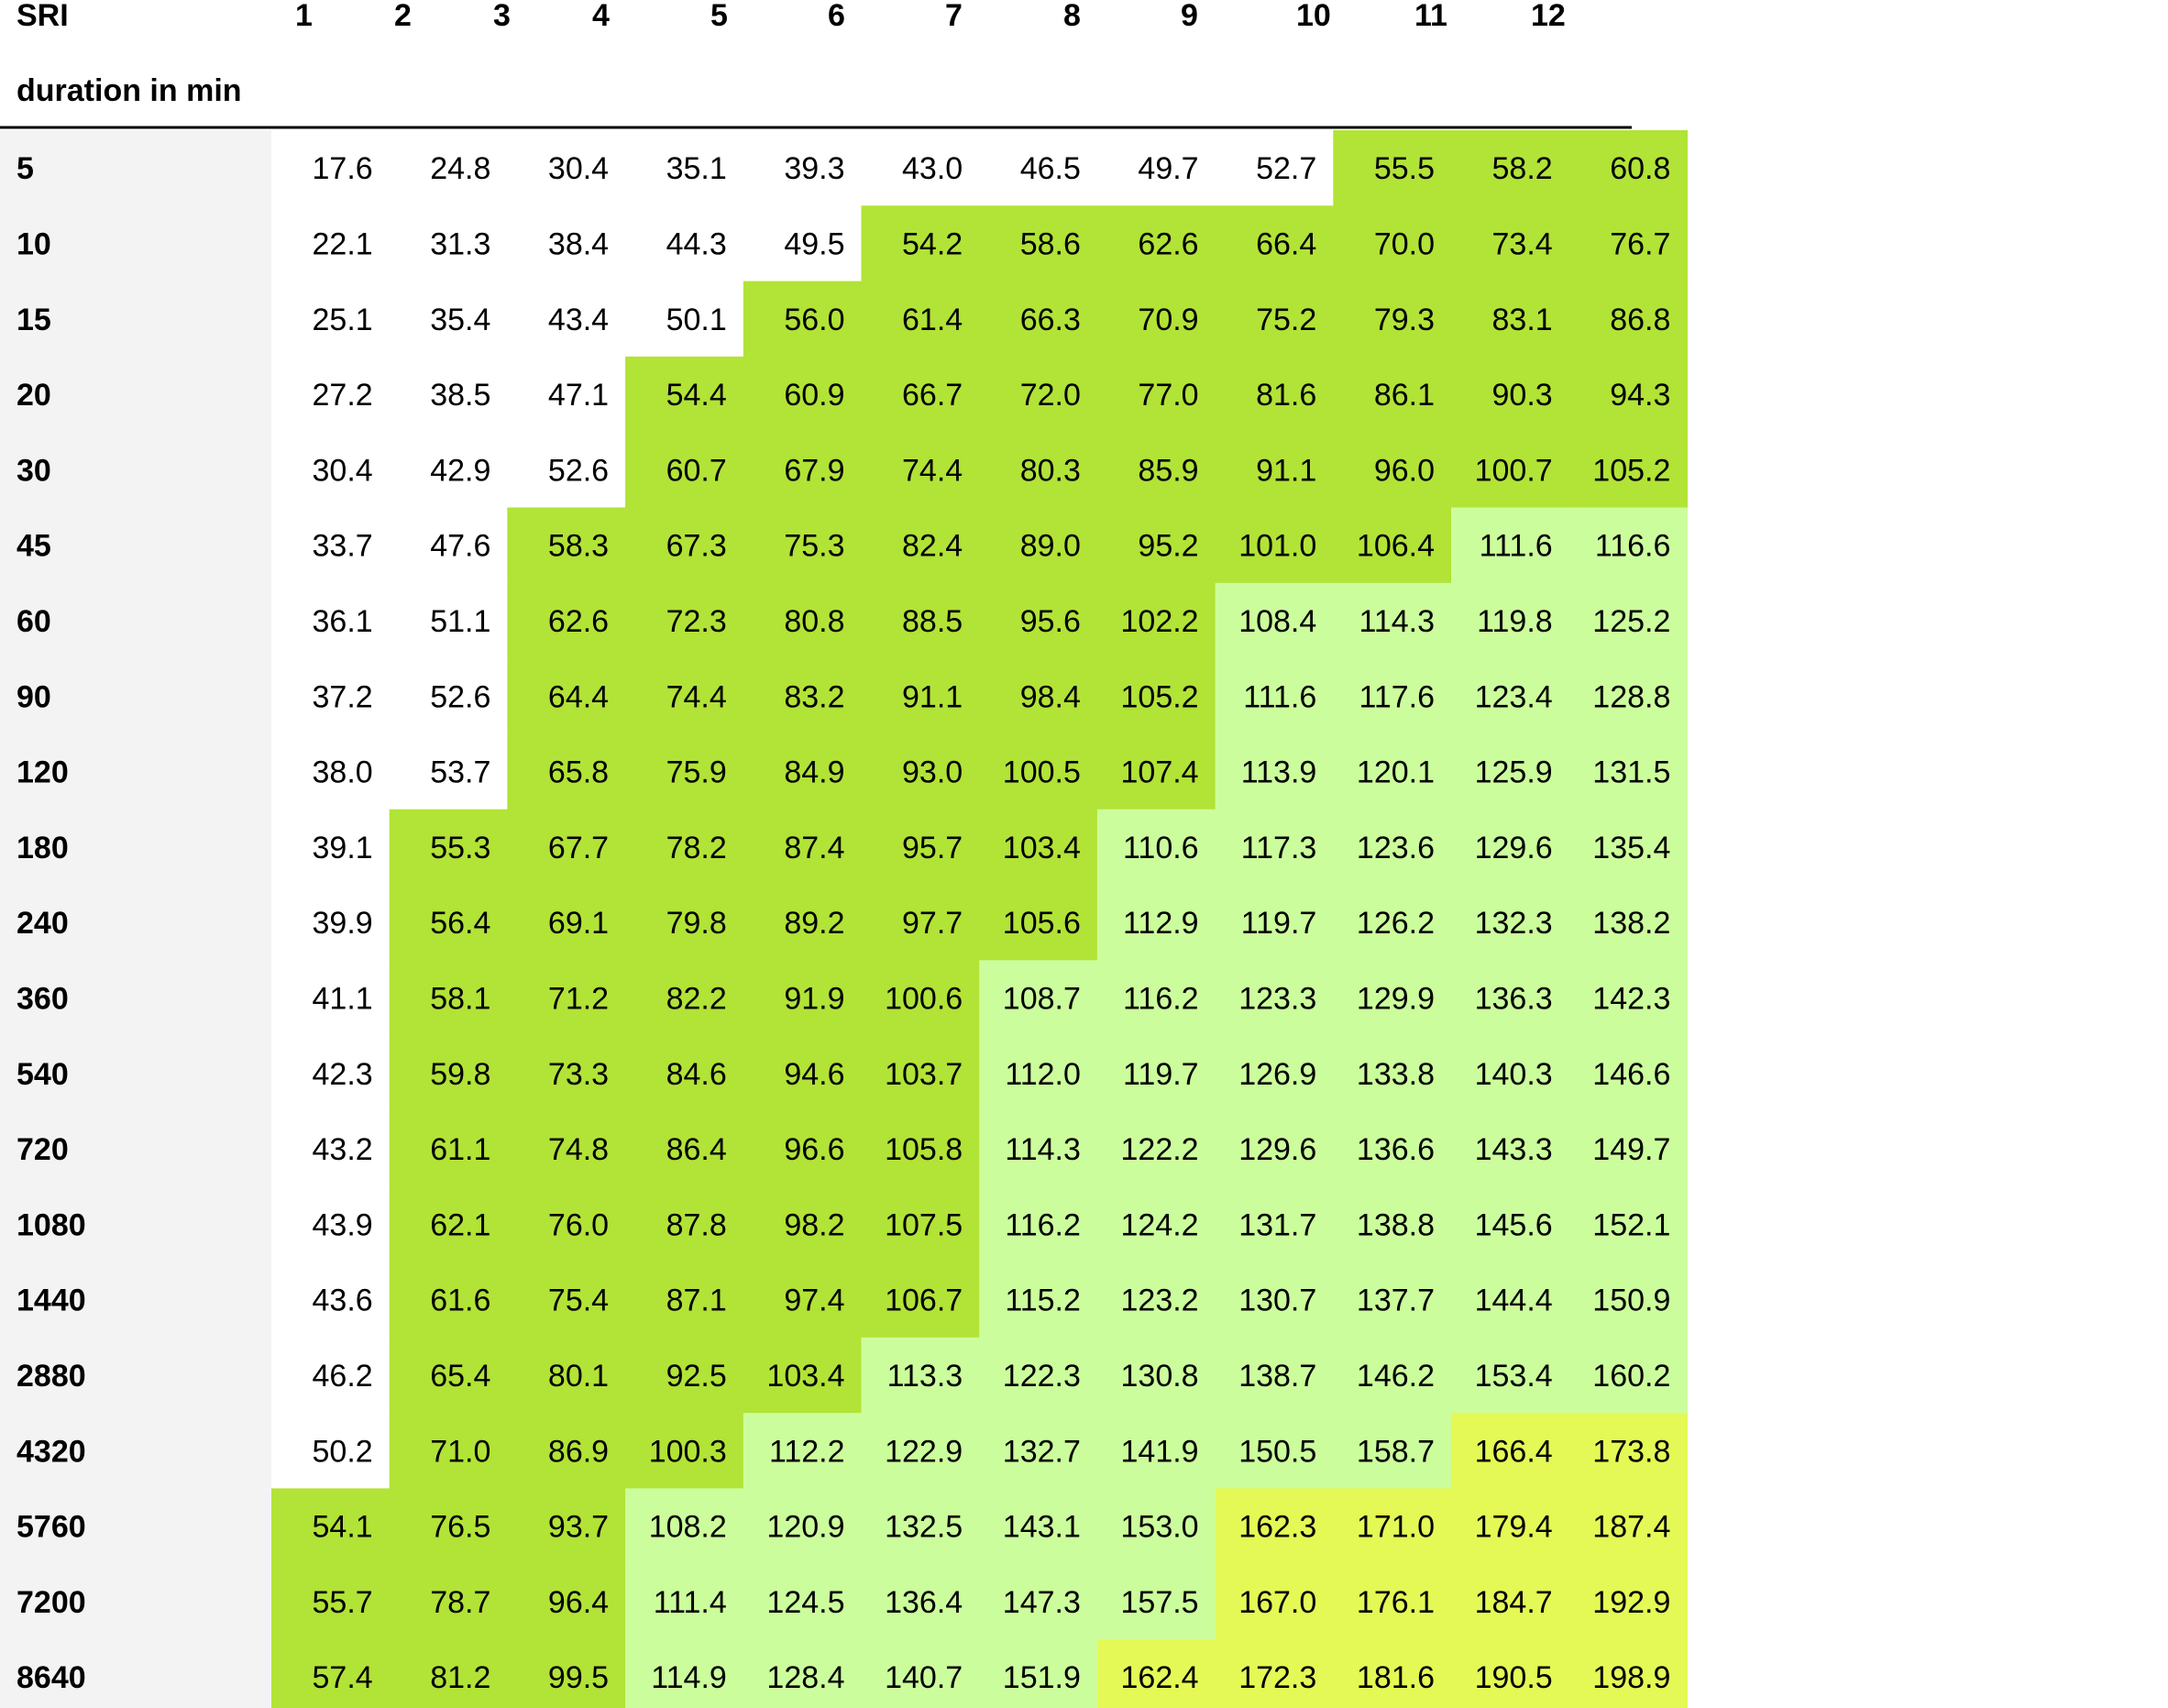 This screenshot has width=2168, height=1708. What do you see at coordinates (1072, 16) in the screenshot?
I see `column-header: 8` at bounding box center [1072, 16].